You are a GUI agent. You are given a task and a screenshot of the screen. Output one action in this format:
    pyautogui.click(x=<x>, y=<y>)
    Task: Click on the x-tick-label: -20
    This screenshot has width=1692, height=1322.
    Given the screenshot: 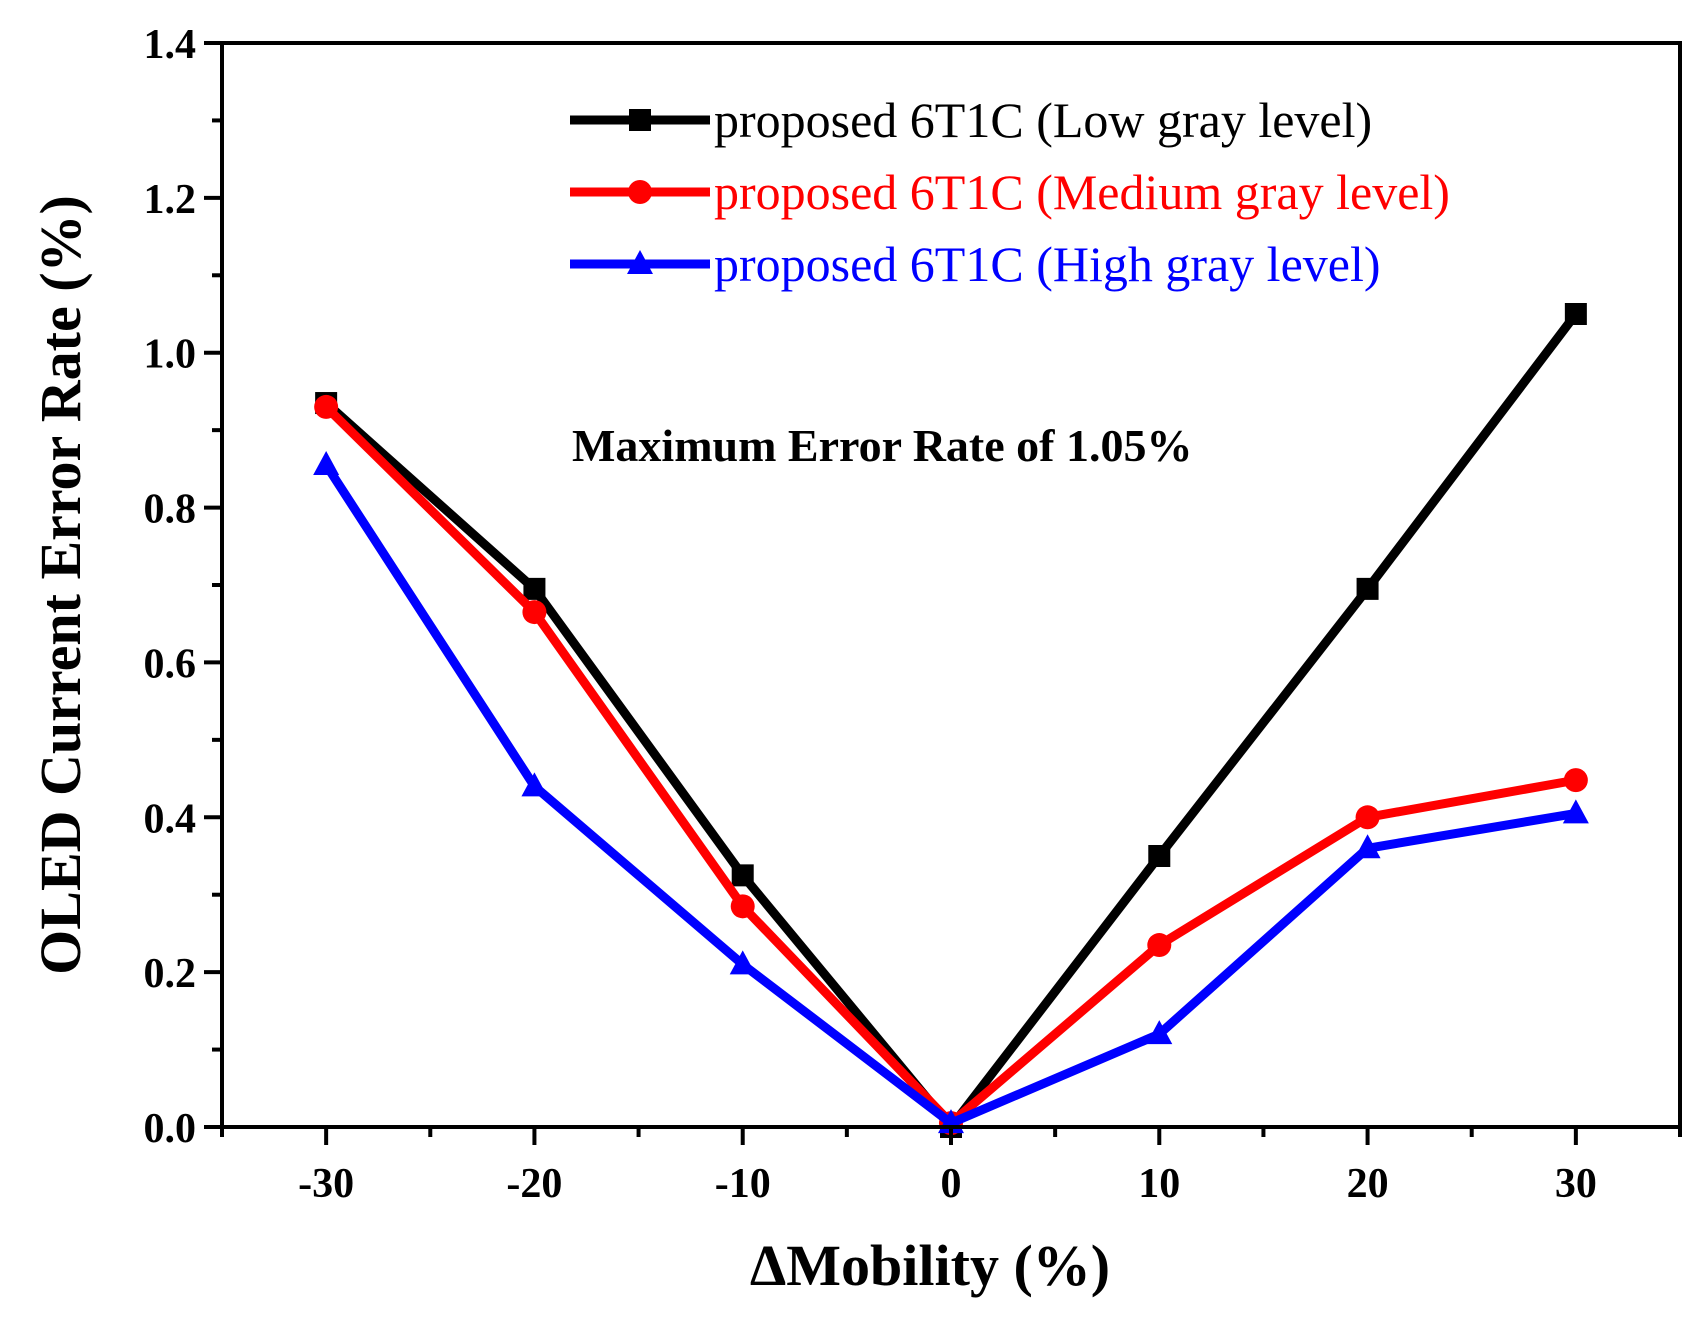 What is the action you would take?
    pyautogui.click(x=534, y=1184)
    